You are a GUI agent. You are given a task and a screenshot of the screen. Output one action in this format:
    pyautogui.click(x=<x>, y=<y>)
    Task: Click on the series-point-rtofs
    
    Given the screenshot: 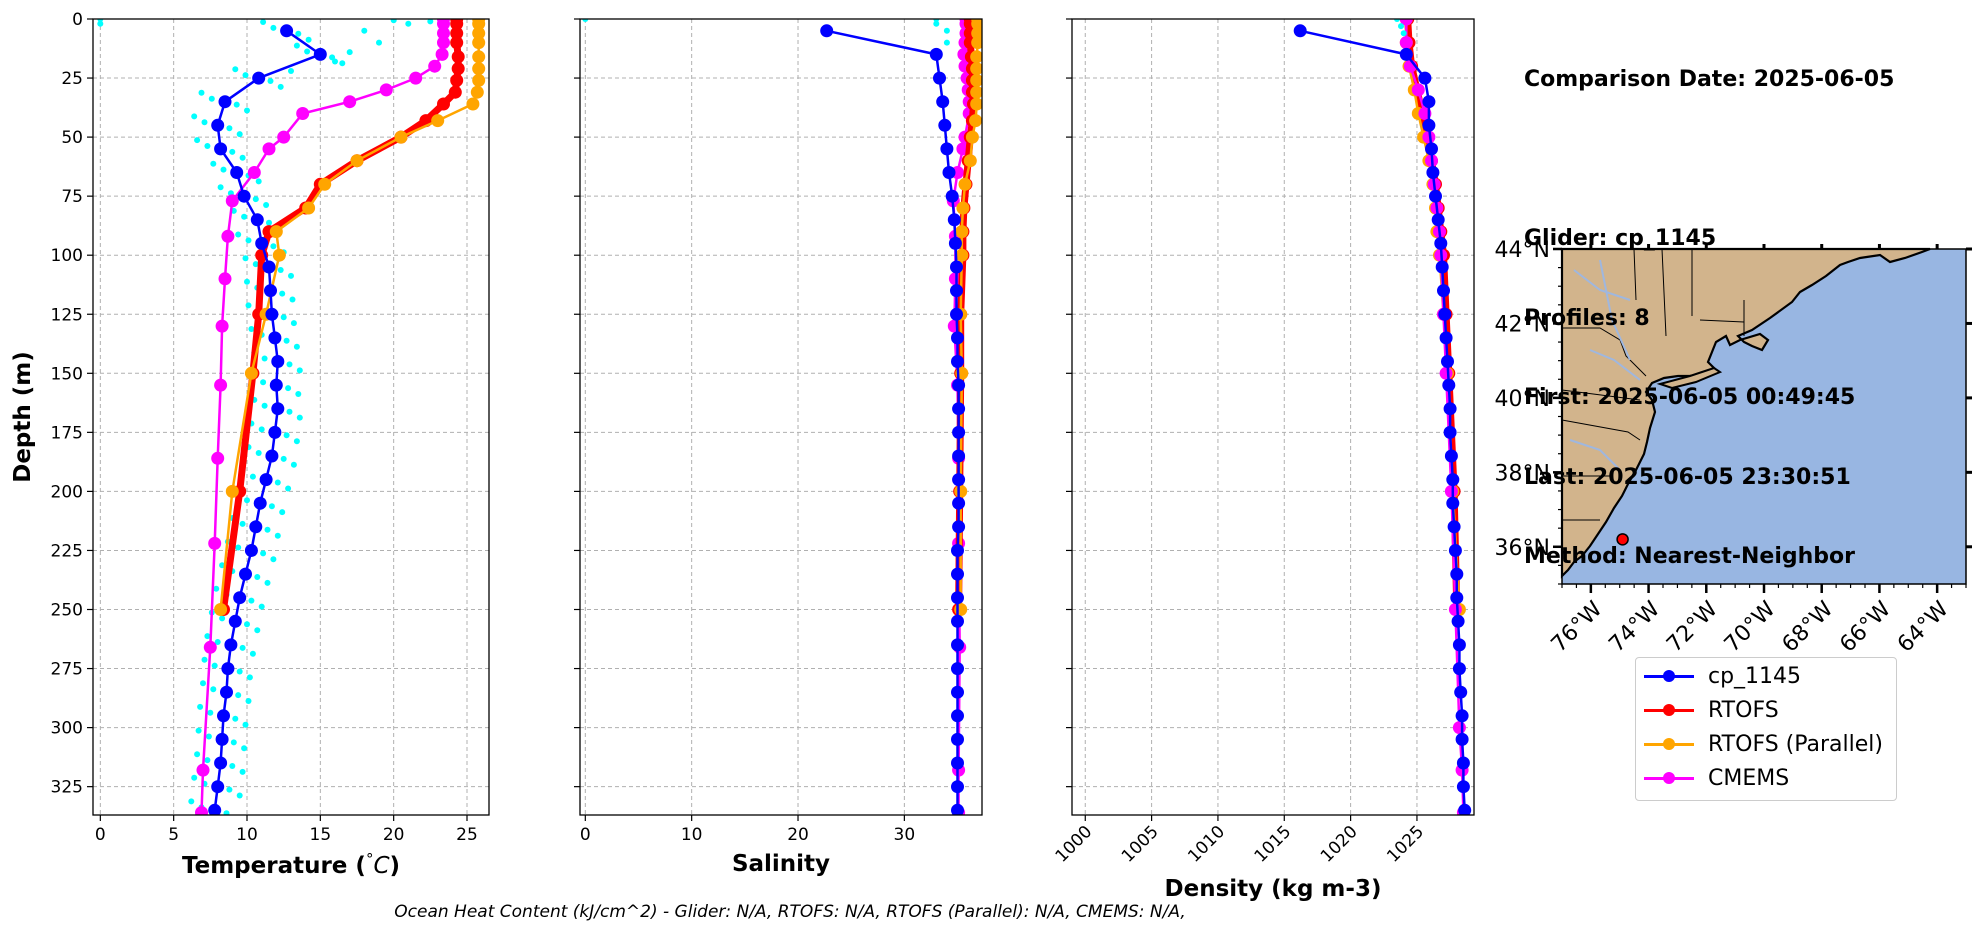 What is the action you would take?
    pyautogui.click(x=457, y=80)
    